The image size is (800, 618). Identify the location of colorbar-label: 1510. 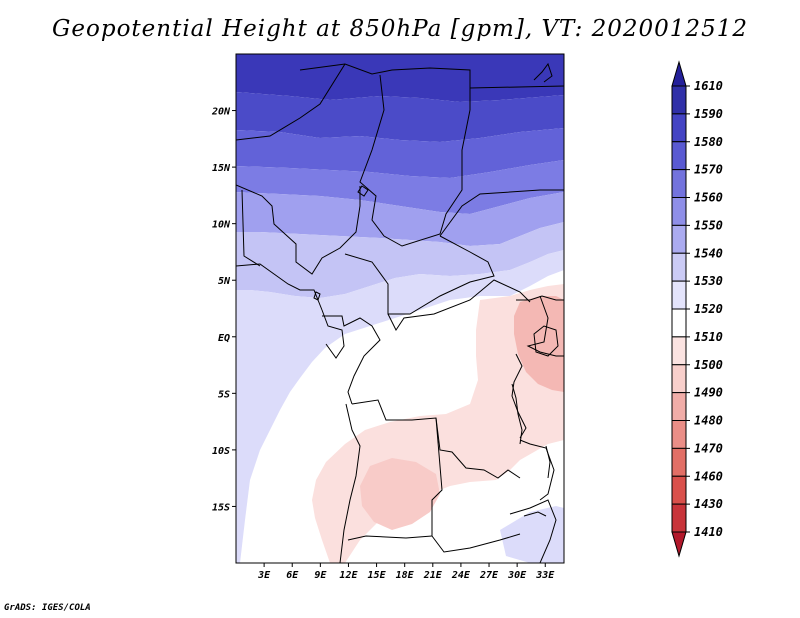
(708, 337).